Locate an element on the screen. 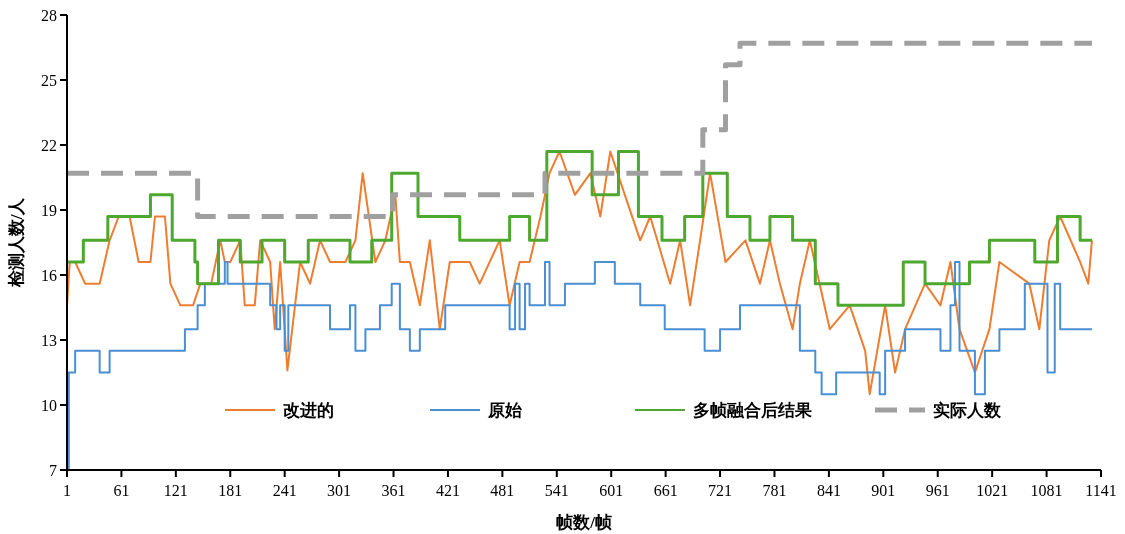 Image resolution: width=1125 pixels, height=534 pixels. x-tick-label: 901 is located at coordinates (883, 490).